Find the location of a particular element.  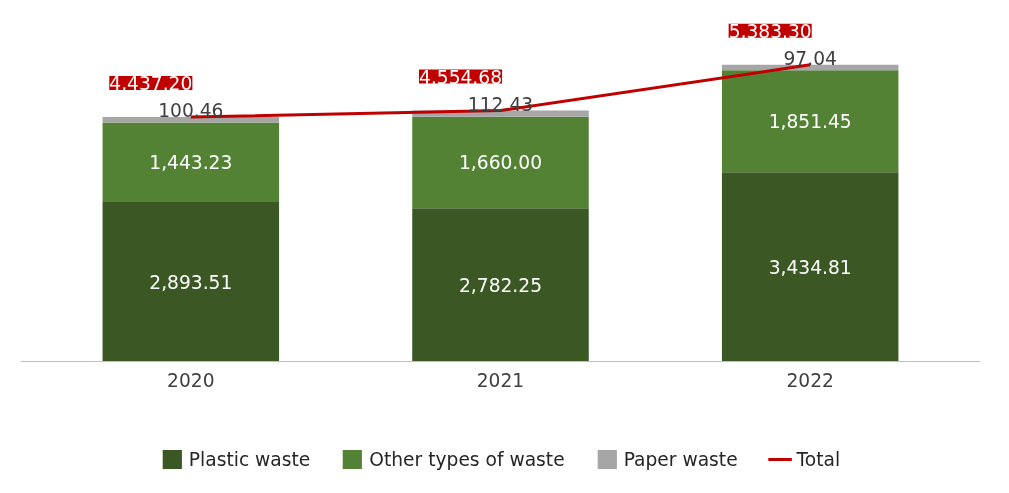

data-label: 5,383.30 is located at coordinates (770, 31).